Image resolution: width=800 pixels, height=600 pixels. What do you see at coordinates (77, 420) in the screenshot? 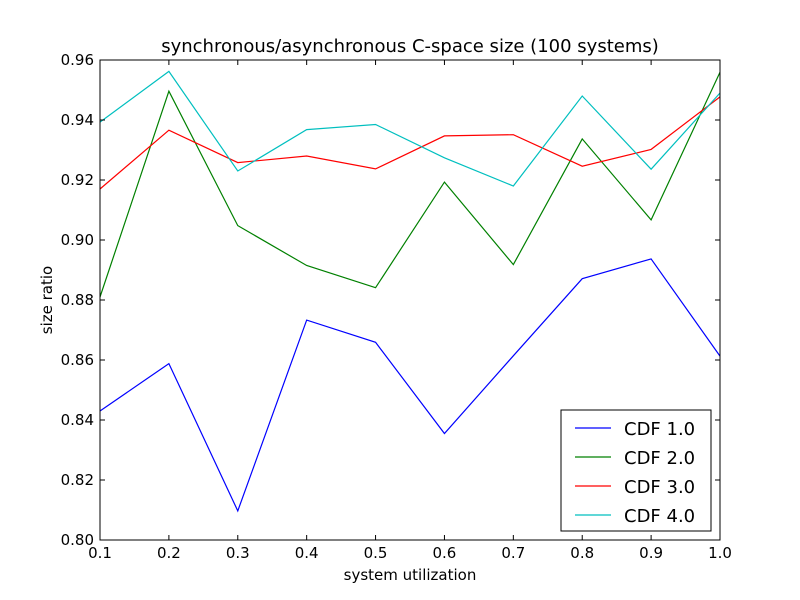
I see `y-tick-label: 0.84` at bounding box center [77, 420].